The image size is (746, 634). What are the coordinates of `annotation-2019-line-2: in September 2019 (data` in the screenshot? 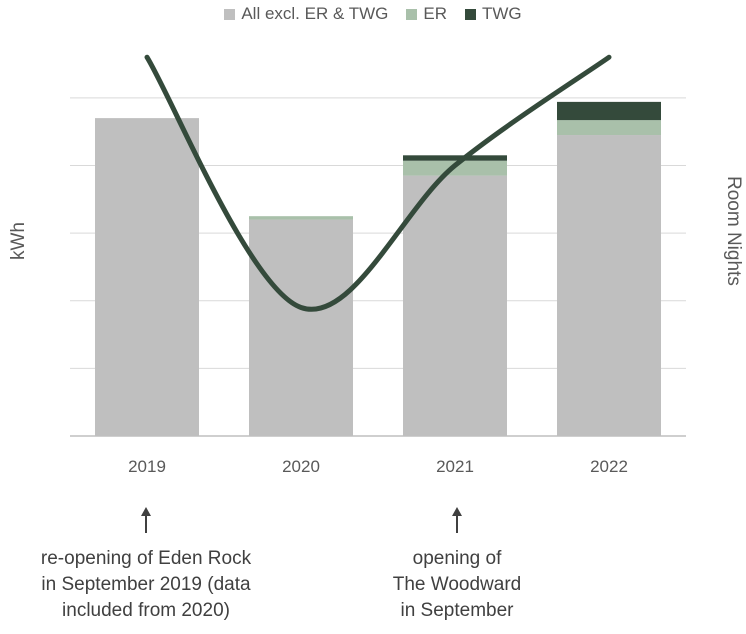 It's located at (146, 584).